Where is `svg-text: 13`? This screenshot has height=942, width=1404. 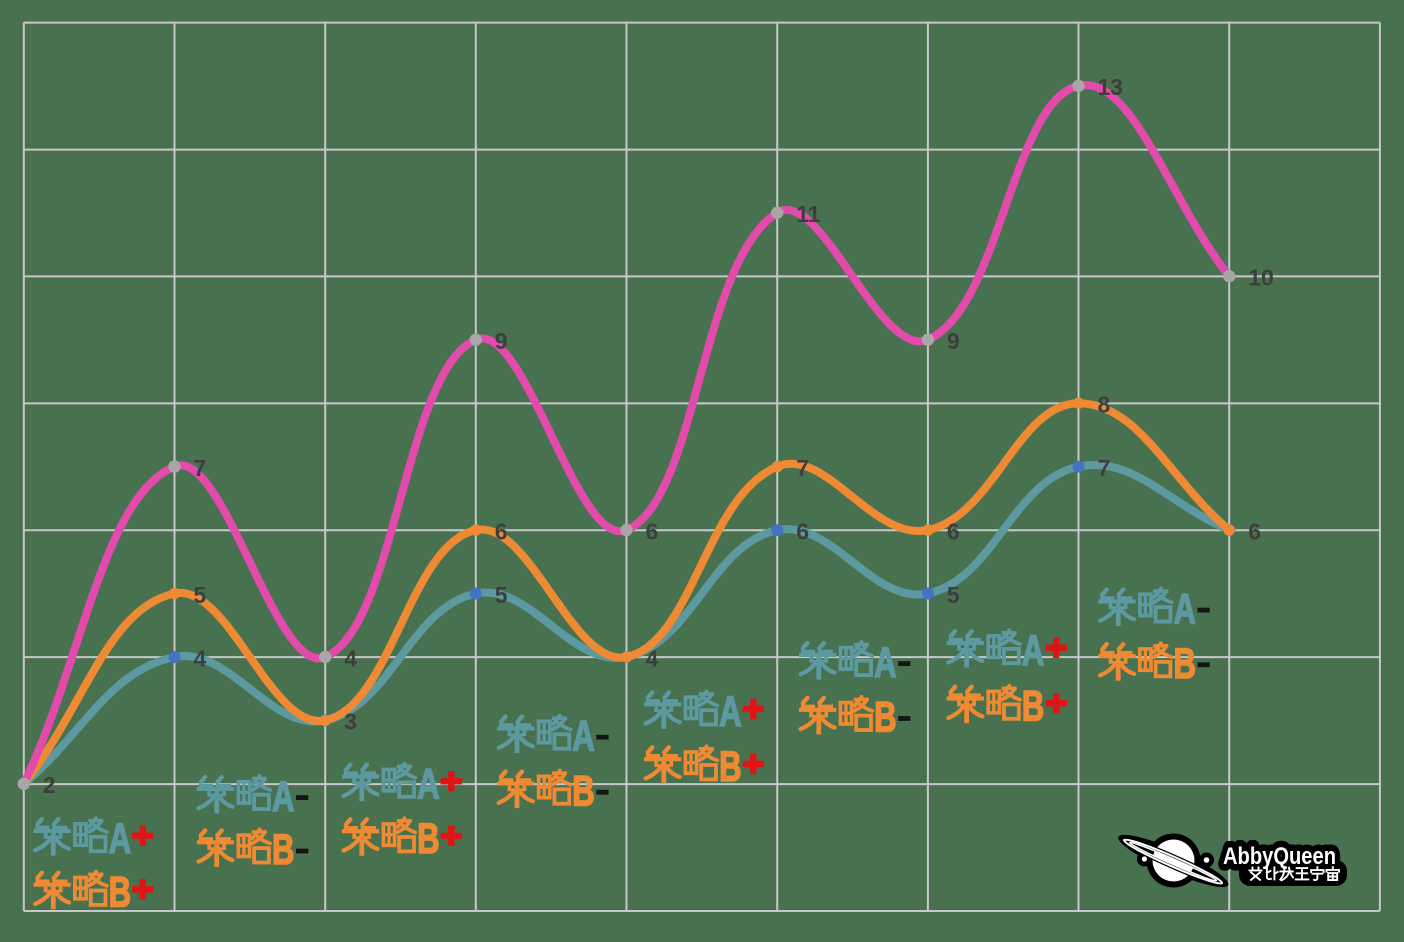 svg-text: 13 is located at coordinates (1111, 87).